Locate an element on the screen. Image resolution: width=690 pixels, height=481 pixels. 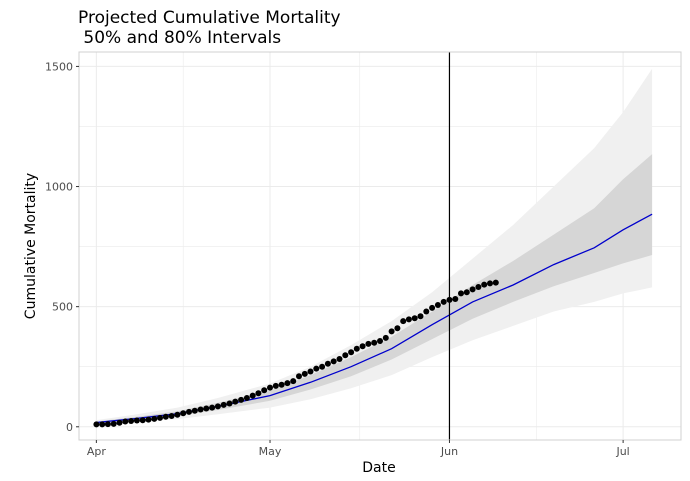
y-tick-label-500: 500 is located at coordinates (62, 307).